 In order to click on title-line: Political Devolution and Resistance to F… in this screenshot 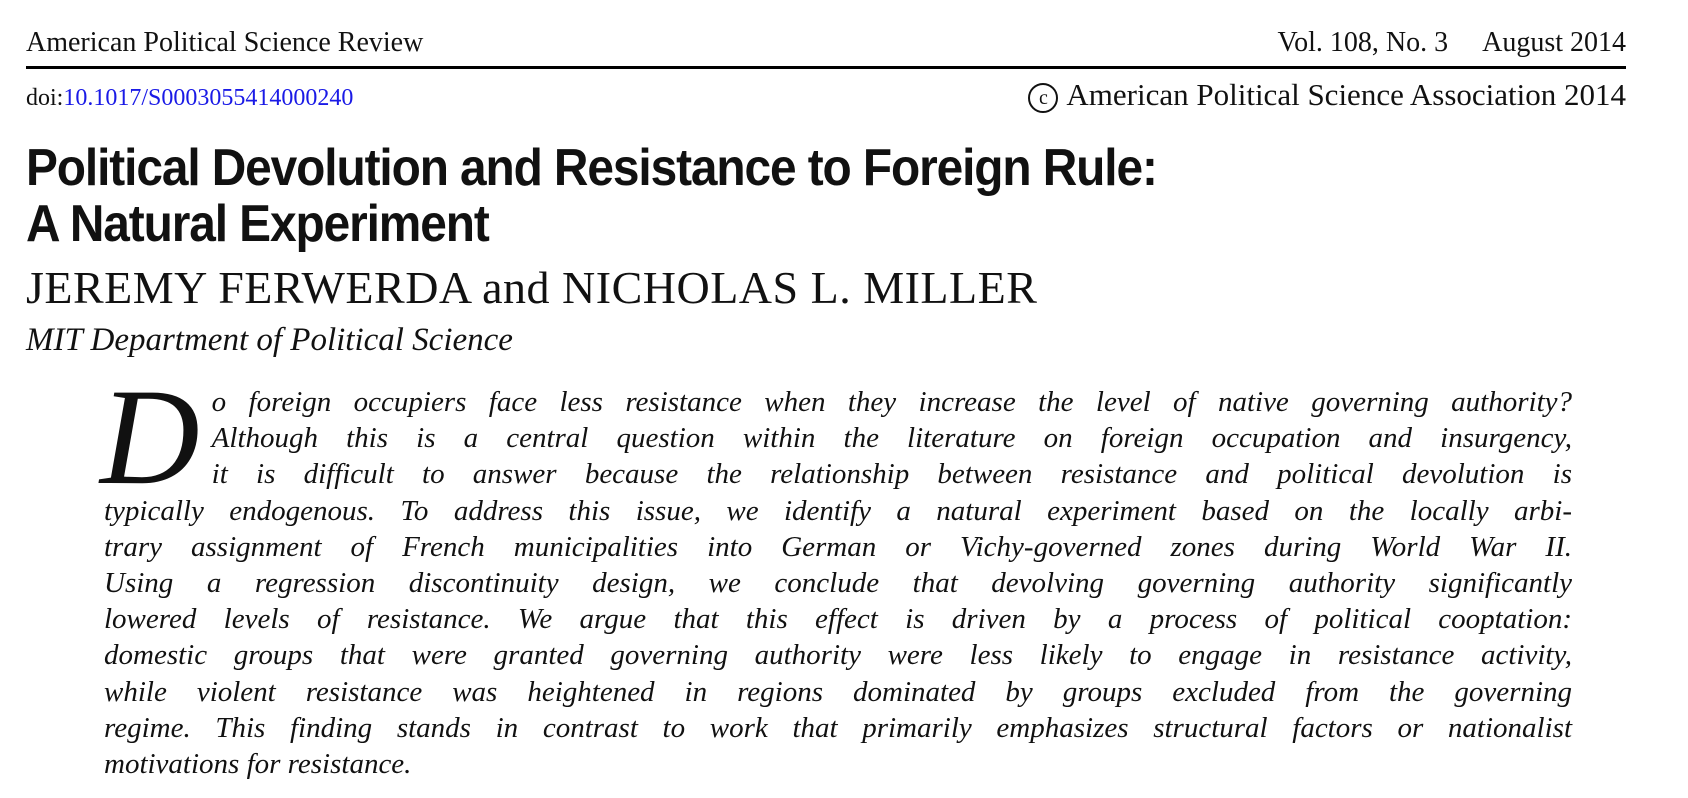, I will do `click(592, 168)`.